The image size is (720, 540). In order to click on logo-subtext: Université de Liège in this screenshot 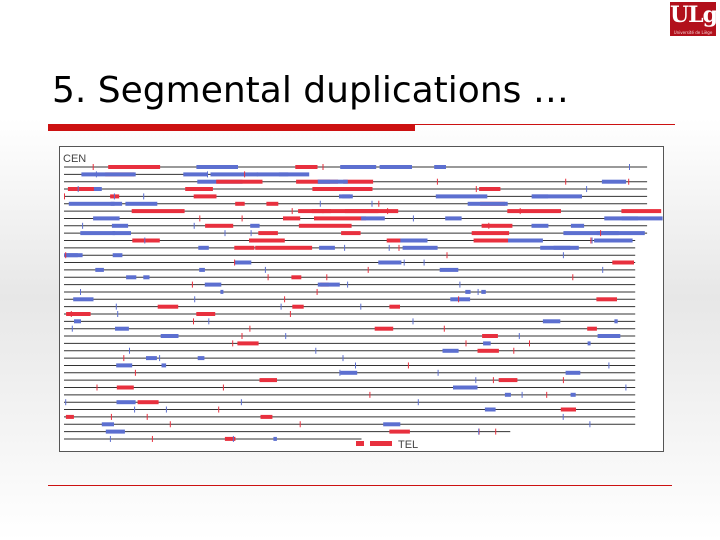, I will do `click(693, 32)`.